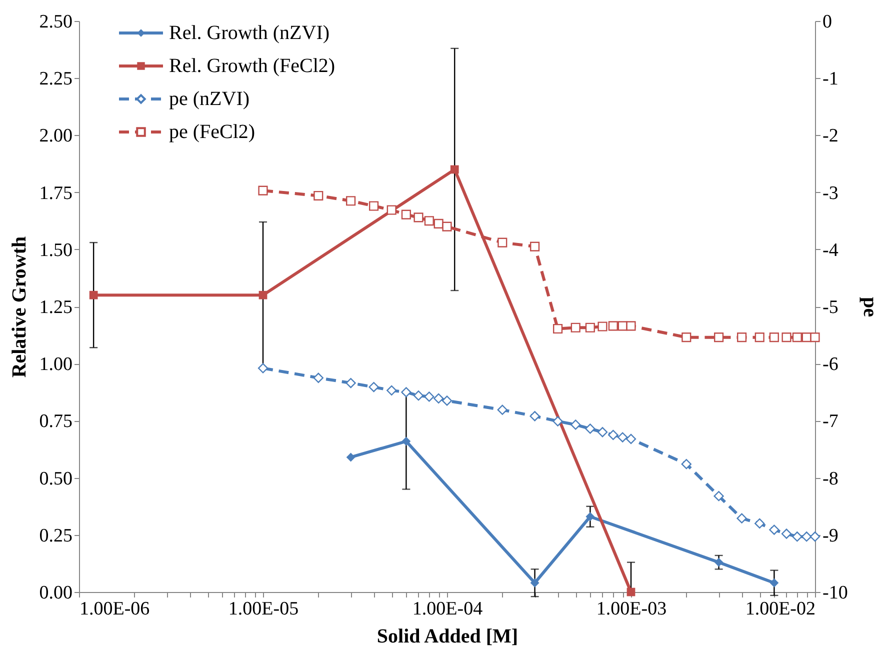 This screenshot has width=888, height=654. What do you see at coordinates (780, 609) in the screenshot?
I see `x-tick-label: 1.00E-02` at bounding box center [780, 609].